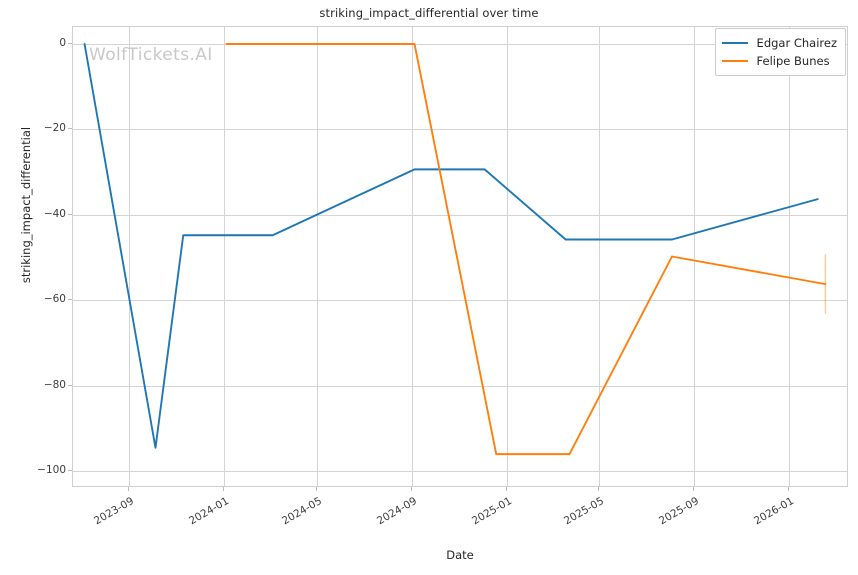 The height and width of the screenshot is (575, 858). What do you see at coordinates (302, 511) in the screenshot?
I see `x-tick-label: 2024-05` at bounding box center [302, 511].